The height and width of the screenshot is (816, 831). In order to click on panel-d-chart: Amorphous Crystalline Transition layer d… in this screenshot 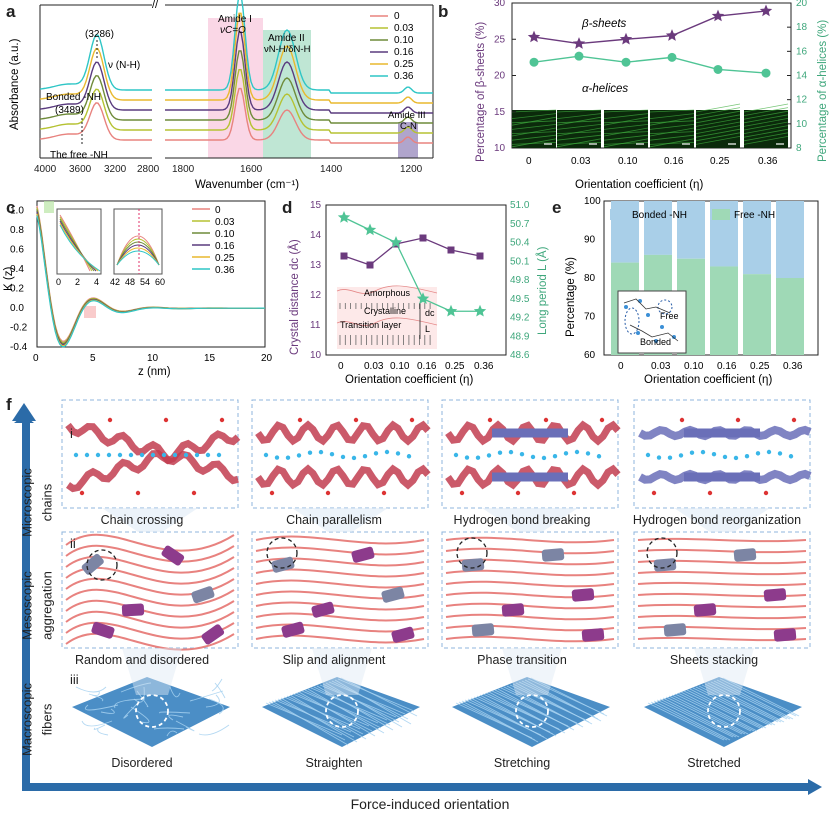, I will do `click(418, 293)`.